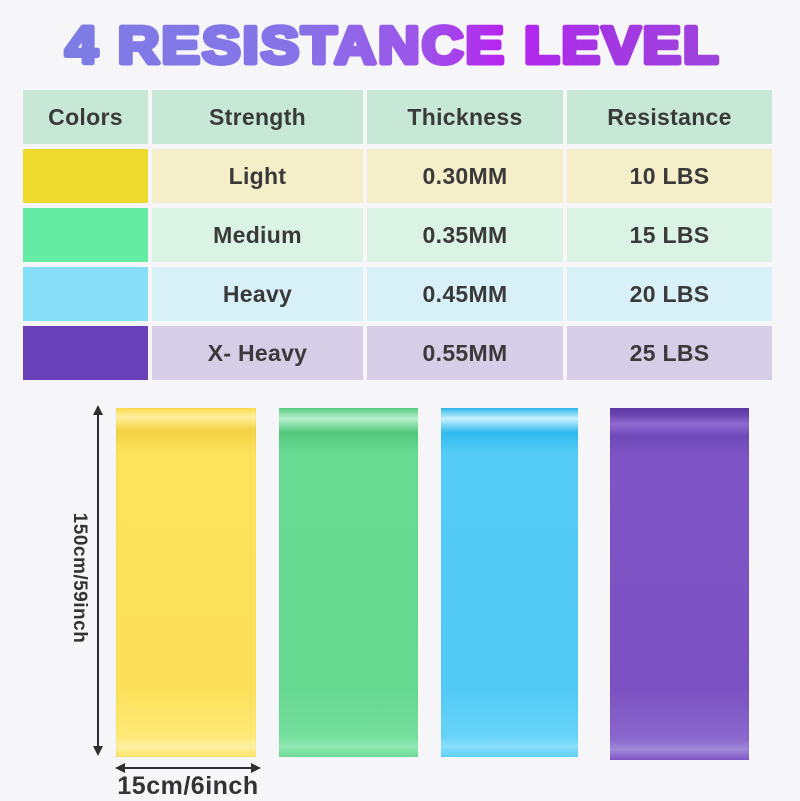 This screenshot has width=800, height=801. I want to click on cell-strength-heavy: Heavy, so click(257, 294).